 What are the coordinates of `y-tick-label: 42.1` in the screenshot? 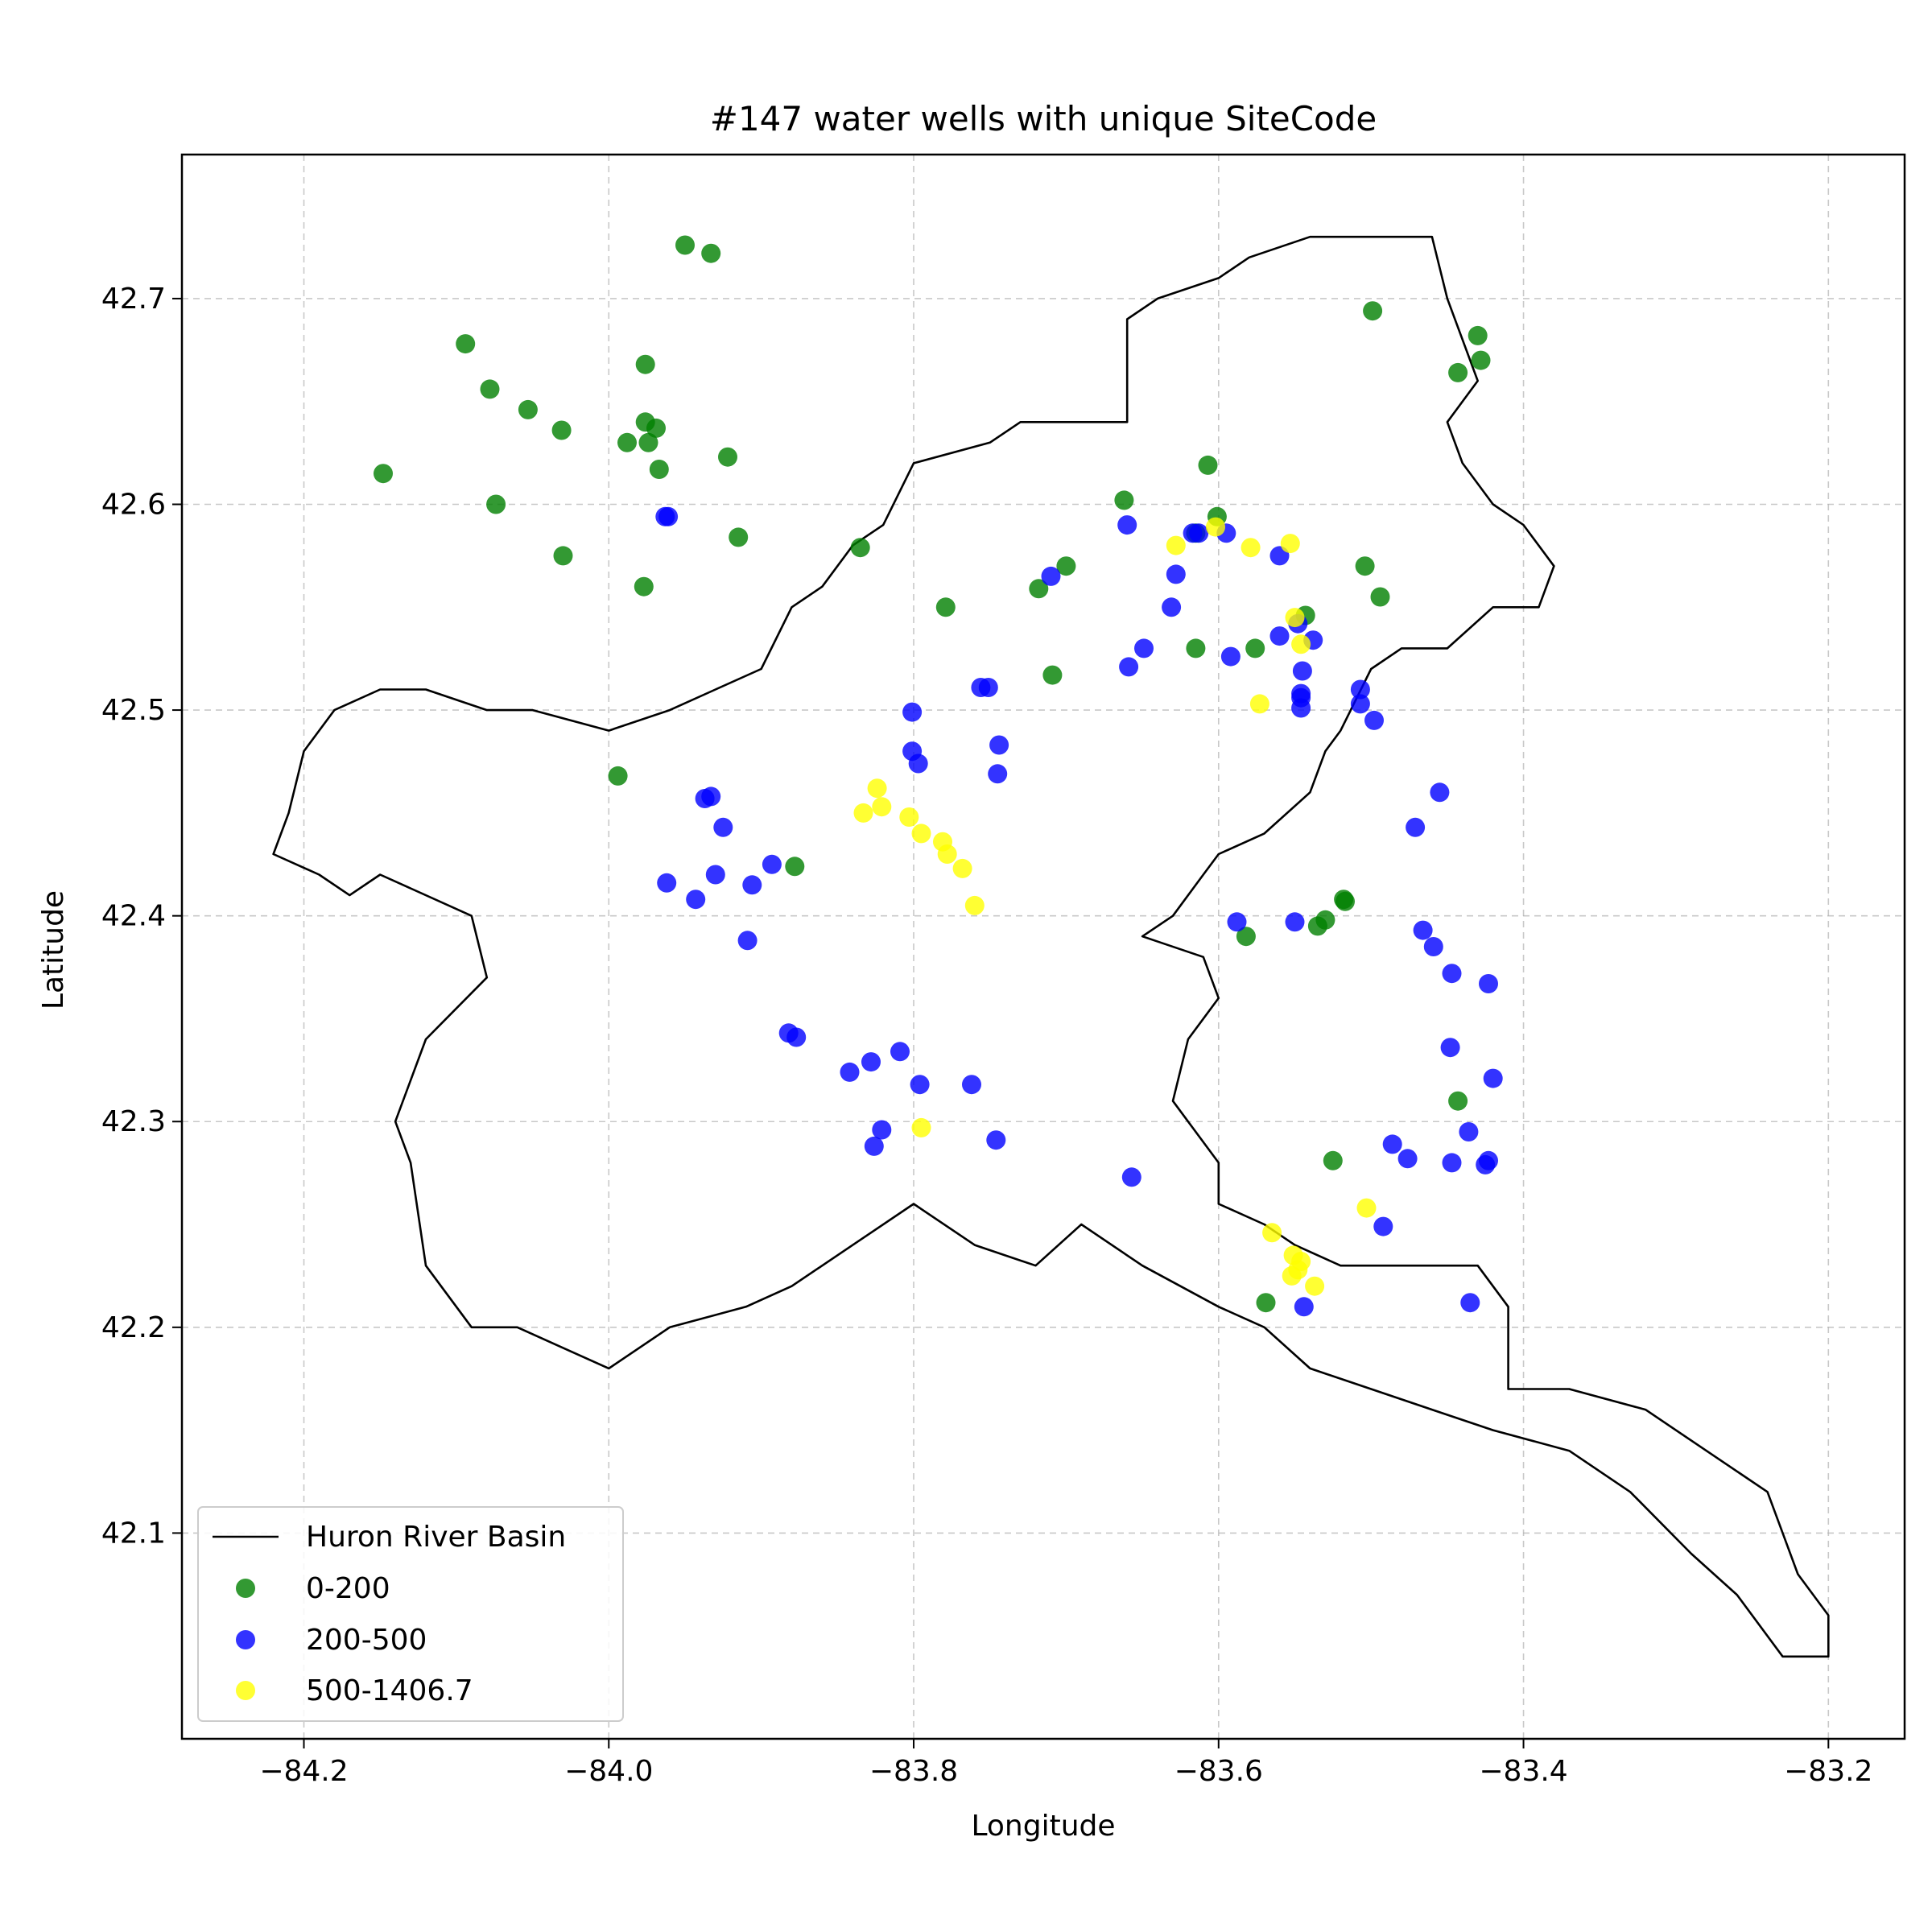 It's located at (133, 1533).